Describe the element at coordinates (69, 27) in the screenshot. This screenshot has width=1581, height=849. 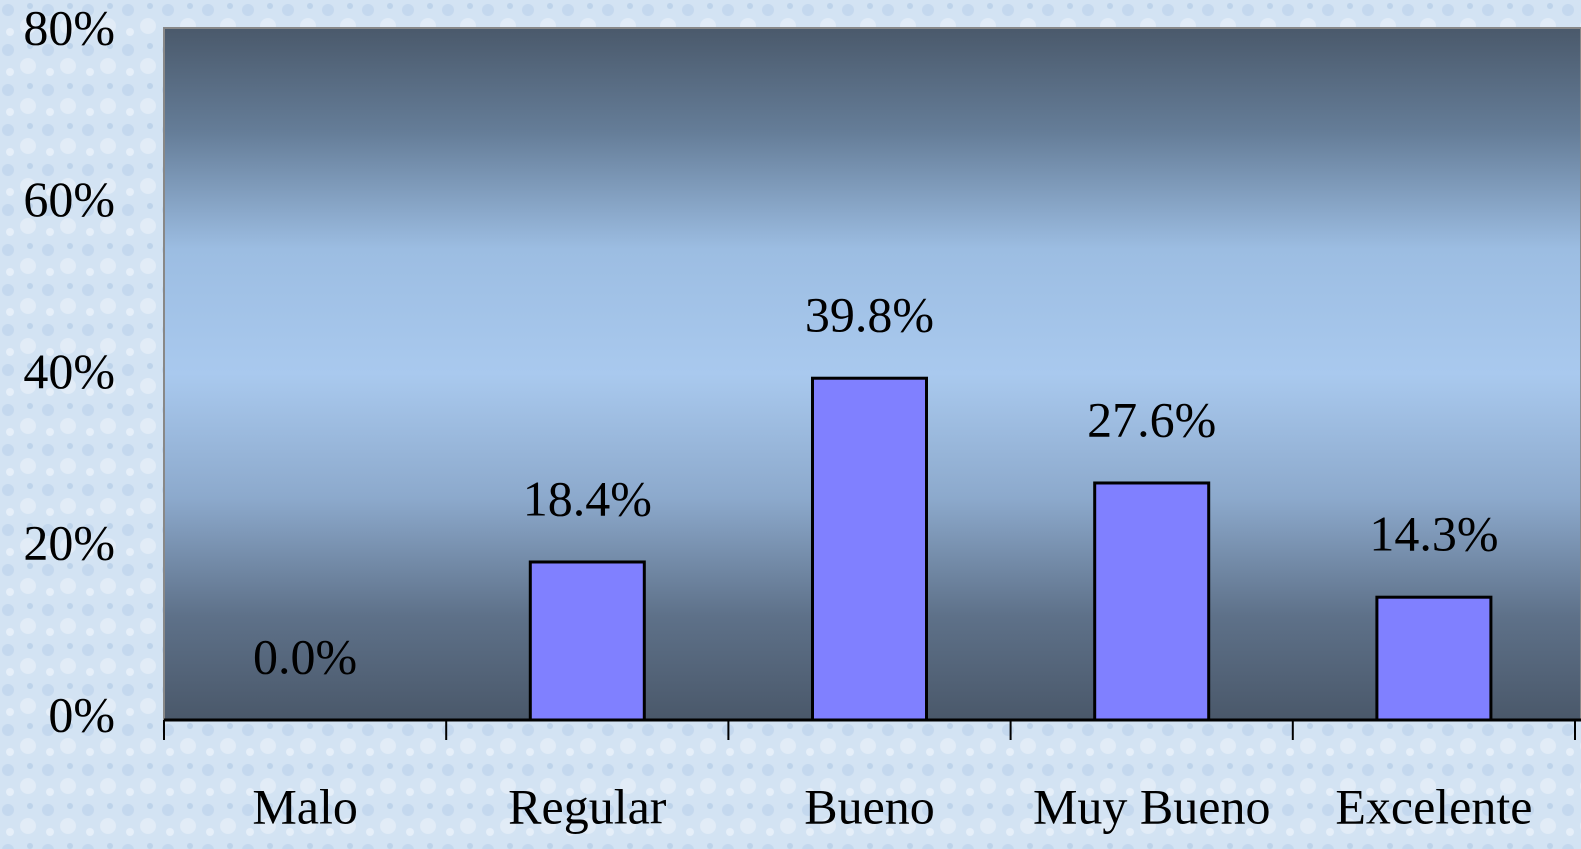
I see `y-tick-label: 80%` at that location.